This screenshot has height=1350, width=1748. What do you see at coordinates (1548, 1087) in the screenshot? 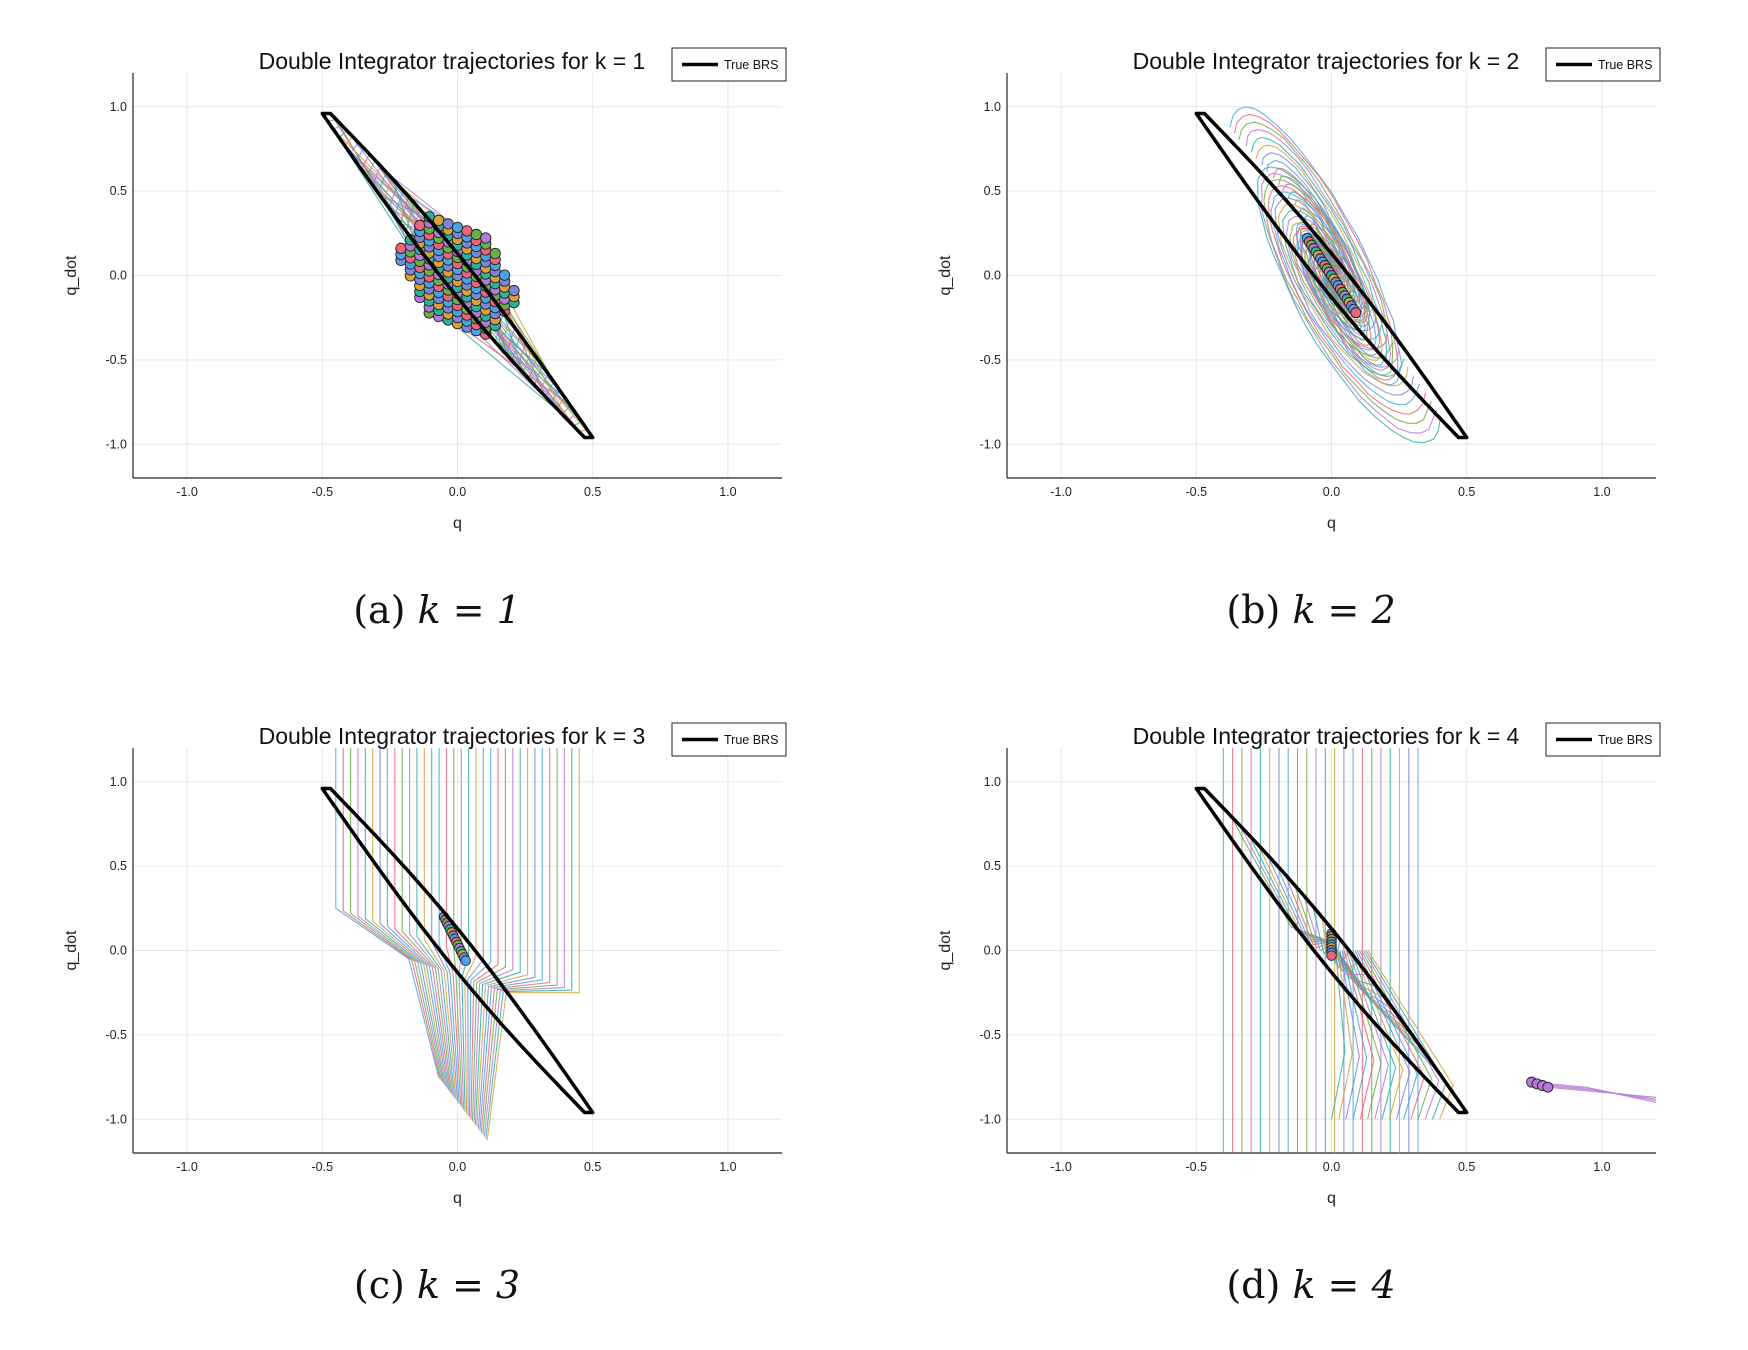
I see `escaped-endpoint-marker` at bounding box center [1548, 1087].